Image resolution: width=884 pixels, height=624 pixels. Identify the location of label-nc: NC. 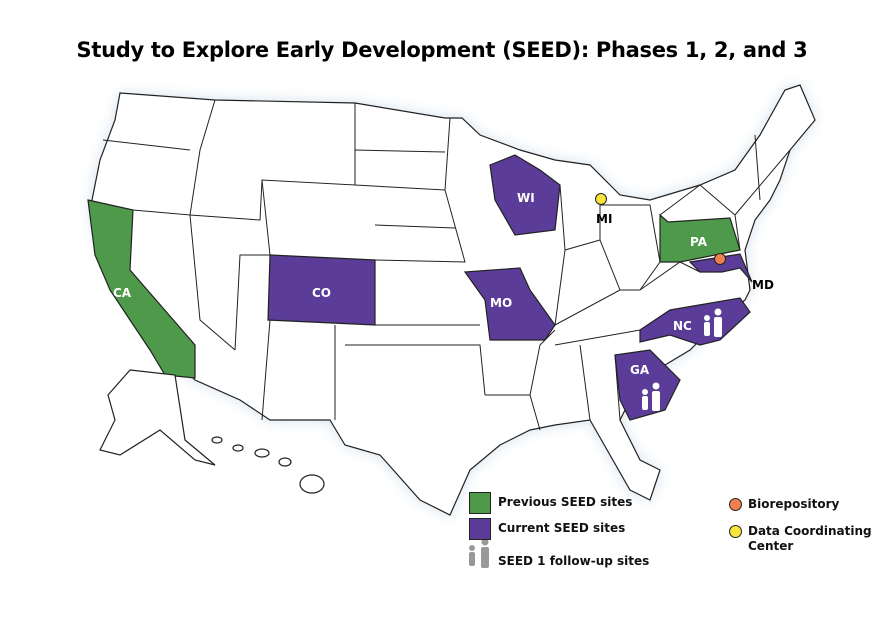
(682, 326).